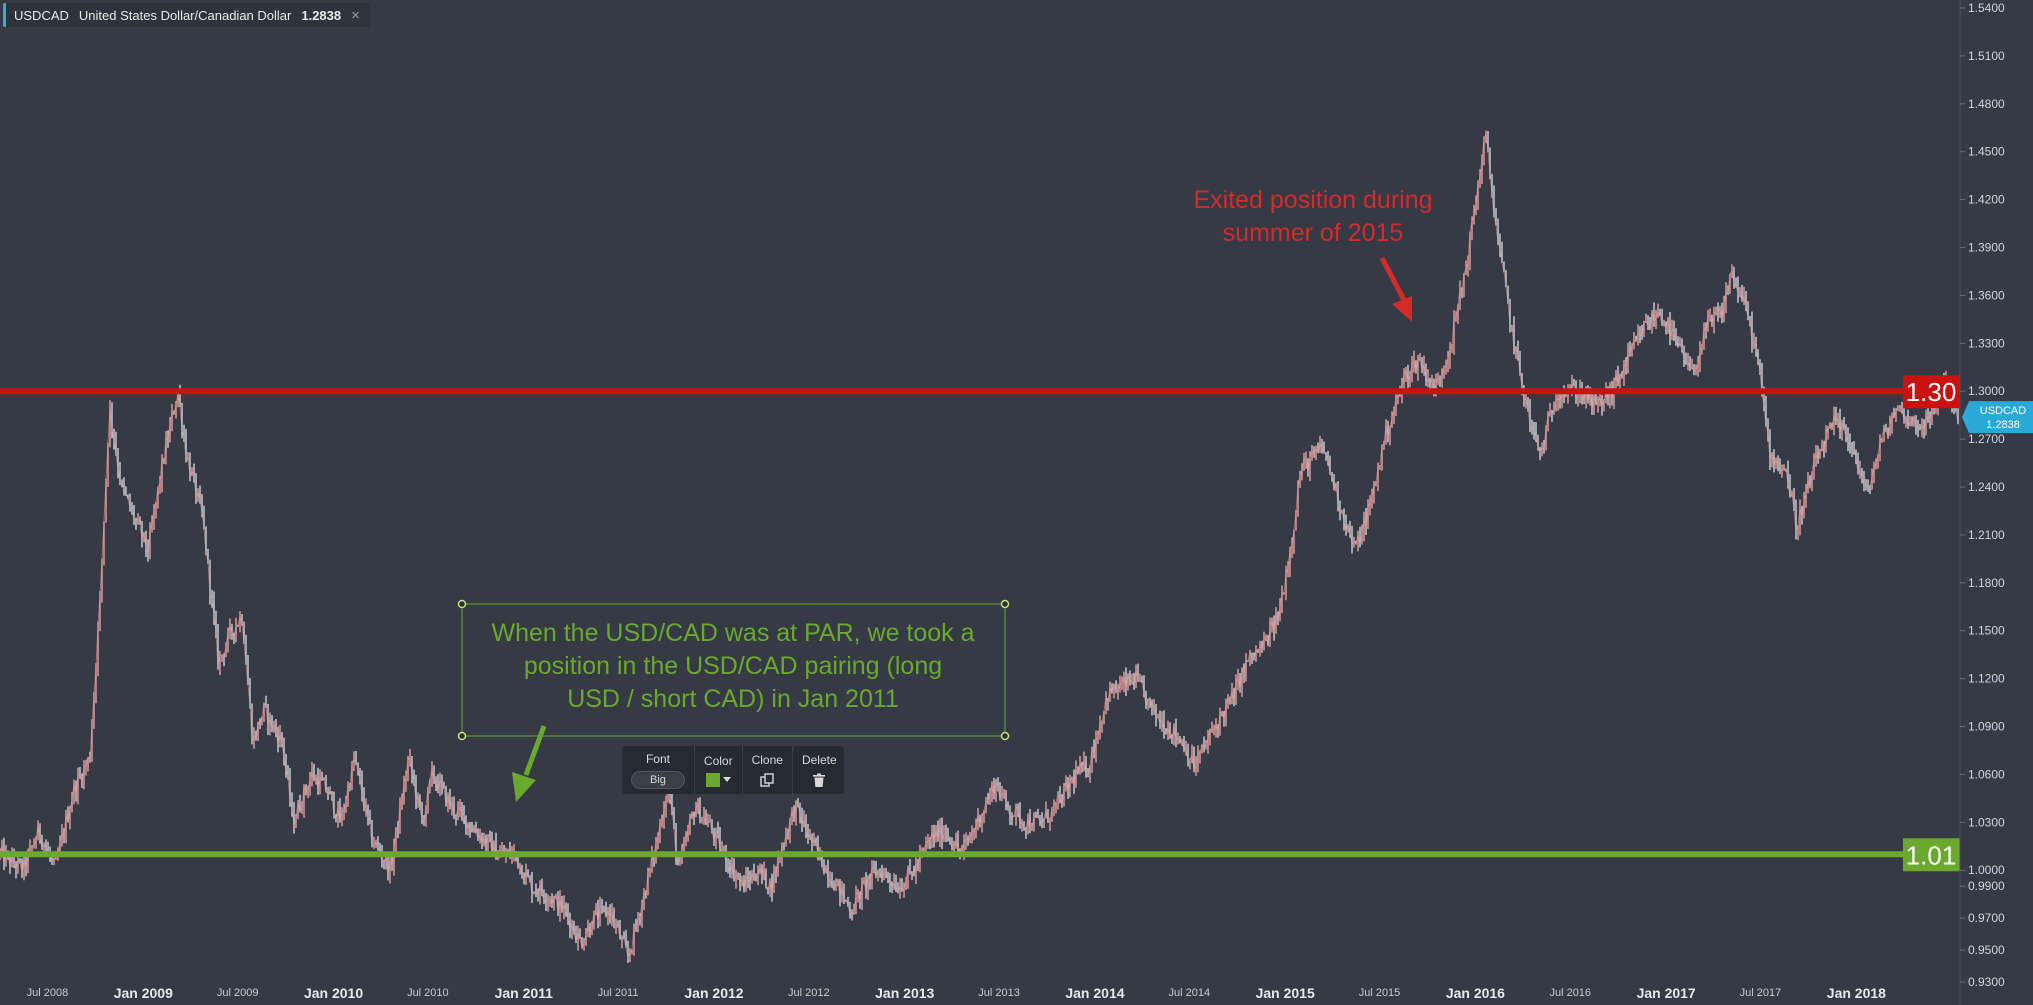  I want to click on y-tick-label: 1.4500, so click(1986, 152).